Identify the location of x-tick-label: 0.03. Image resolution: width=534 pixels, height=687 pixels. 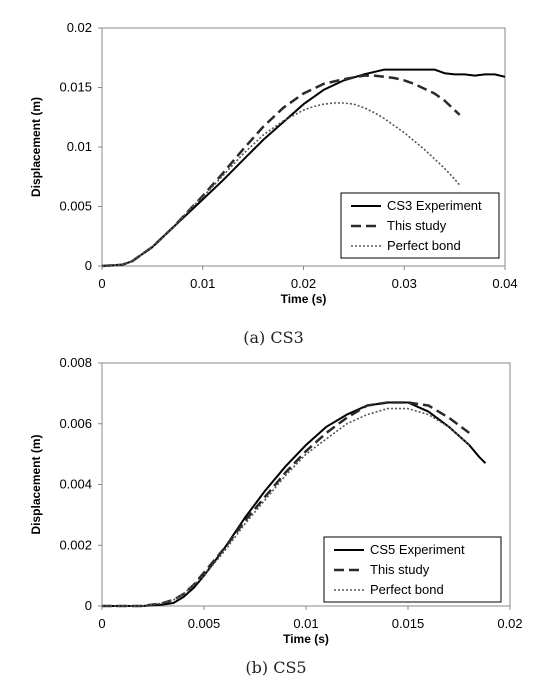
(404, 283).